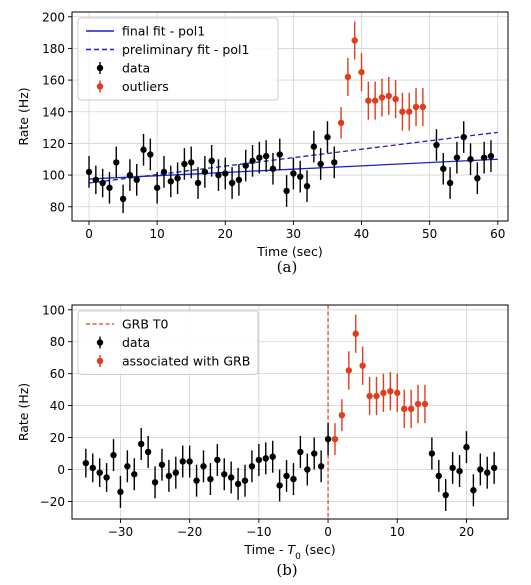 Image resolution: width=531 pixels, height=585 pixels. What do you see at coordinates (100, 68) in the screenshot?
I see `a-legend-marker-data` at bounding box center [100, 68].